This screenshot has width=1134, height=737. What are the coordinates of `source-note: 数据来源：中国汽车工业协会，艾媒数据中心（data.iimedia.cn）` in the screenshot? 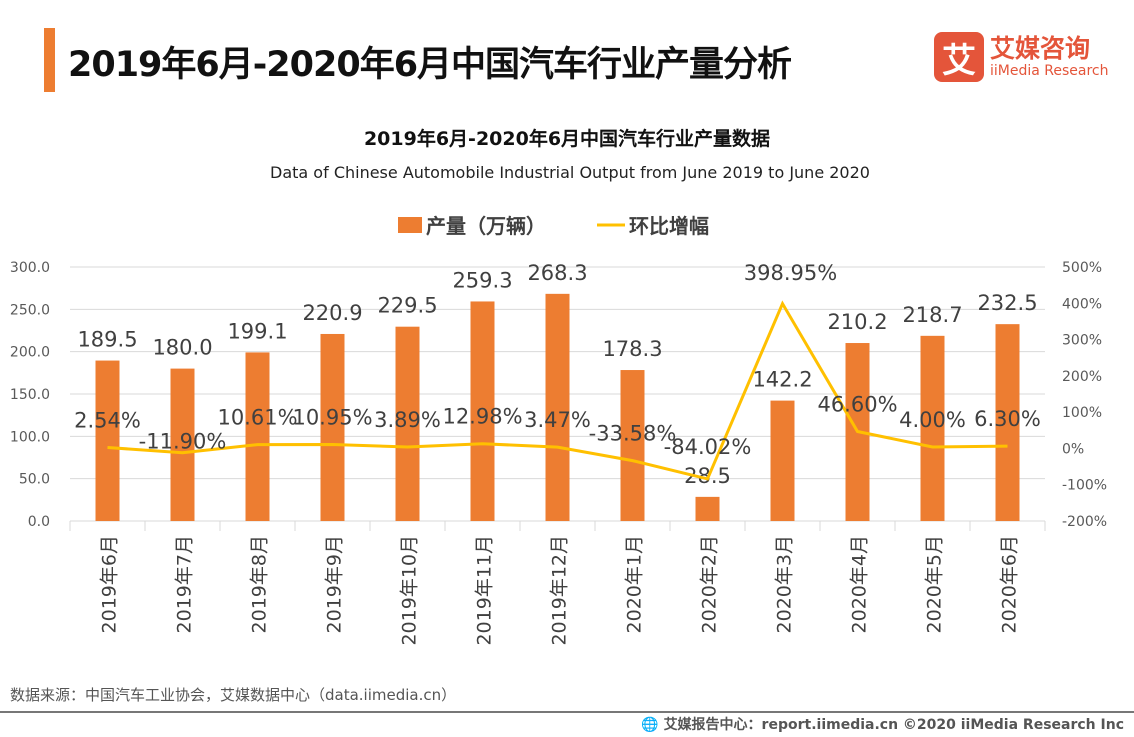 It's located at (233, 695).